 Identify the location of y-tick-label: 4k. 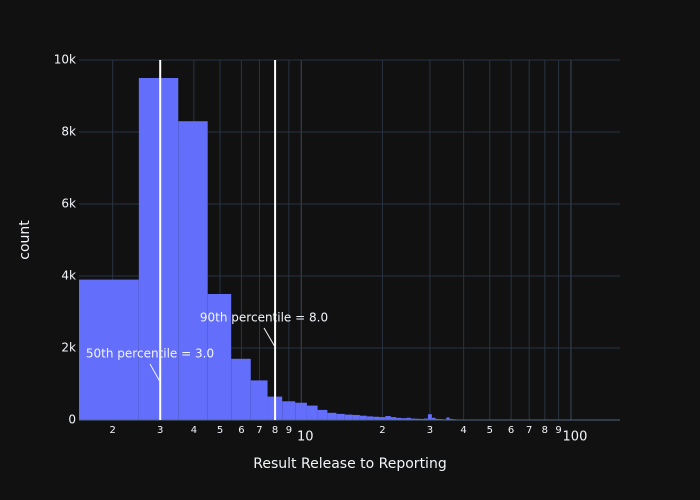
(68, 276).